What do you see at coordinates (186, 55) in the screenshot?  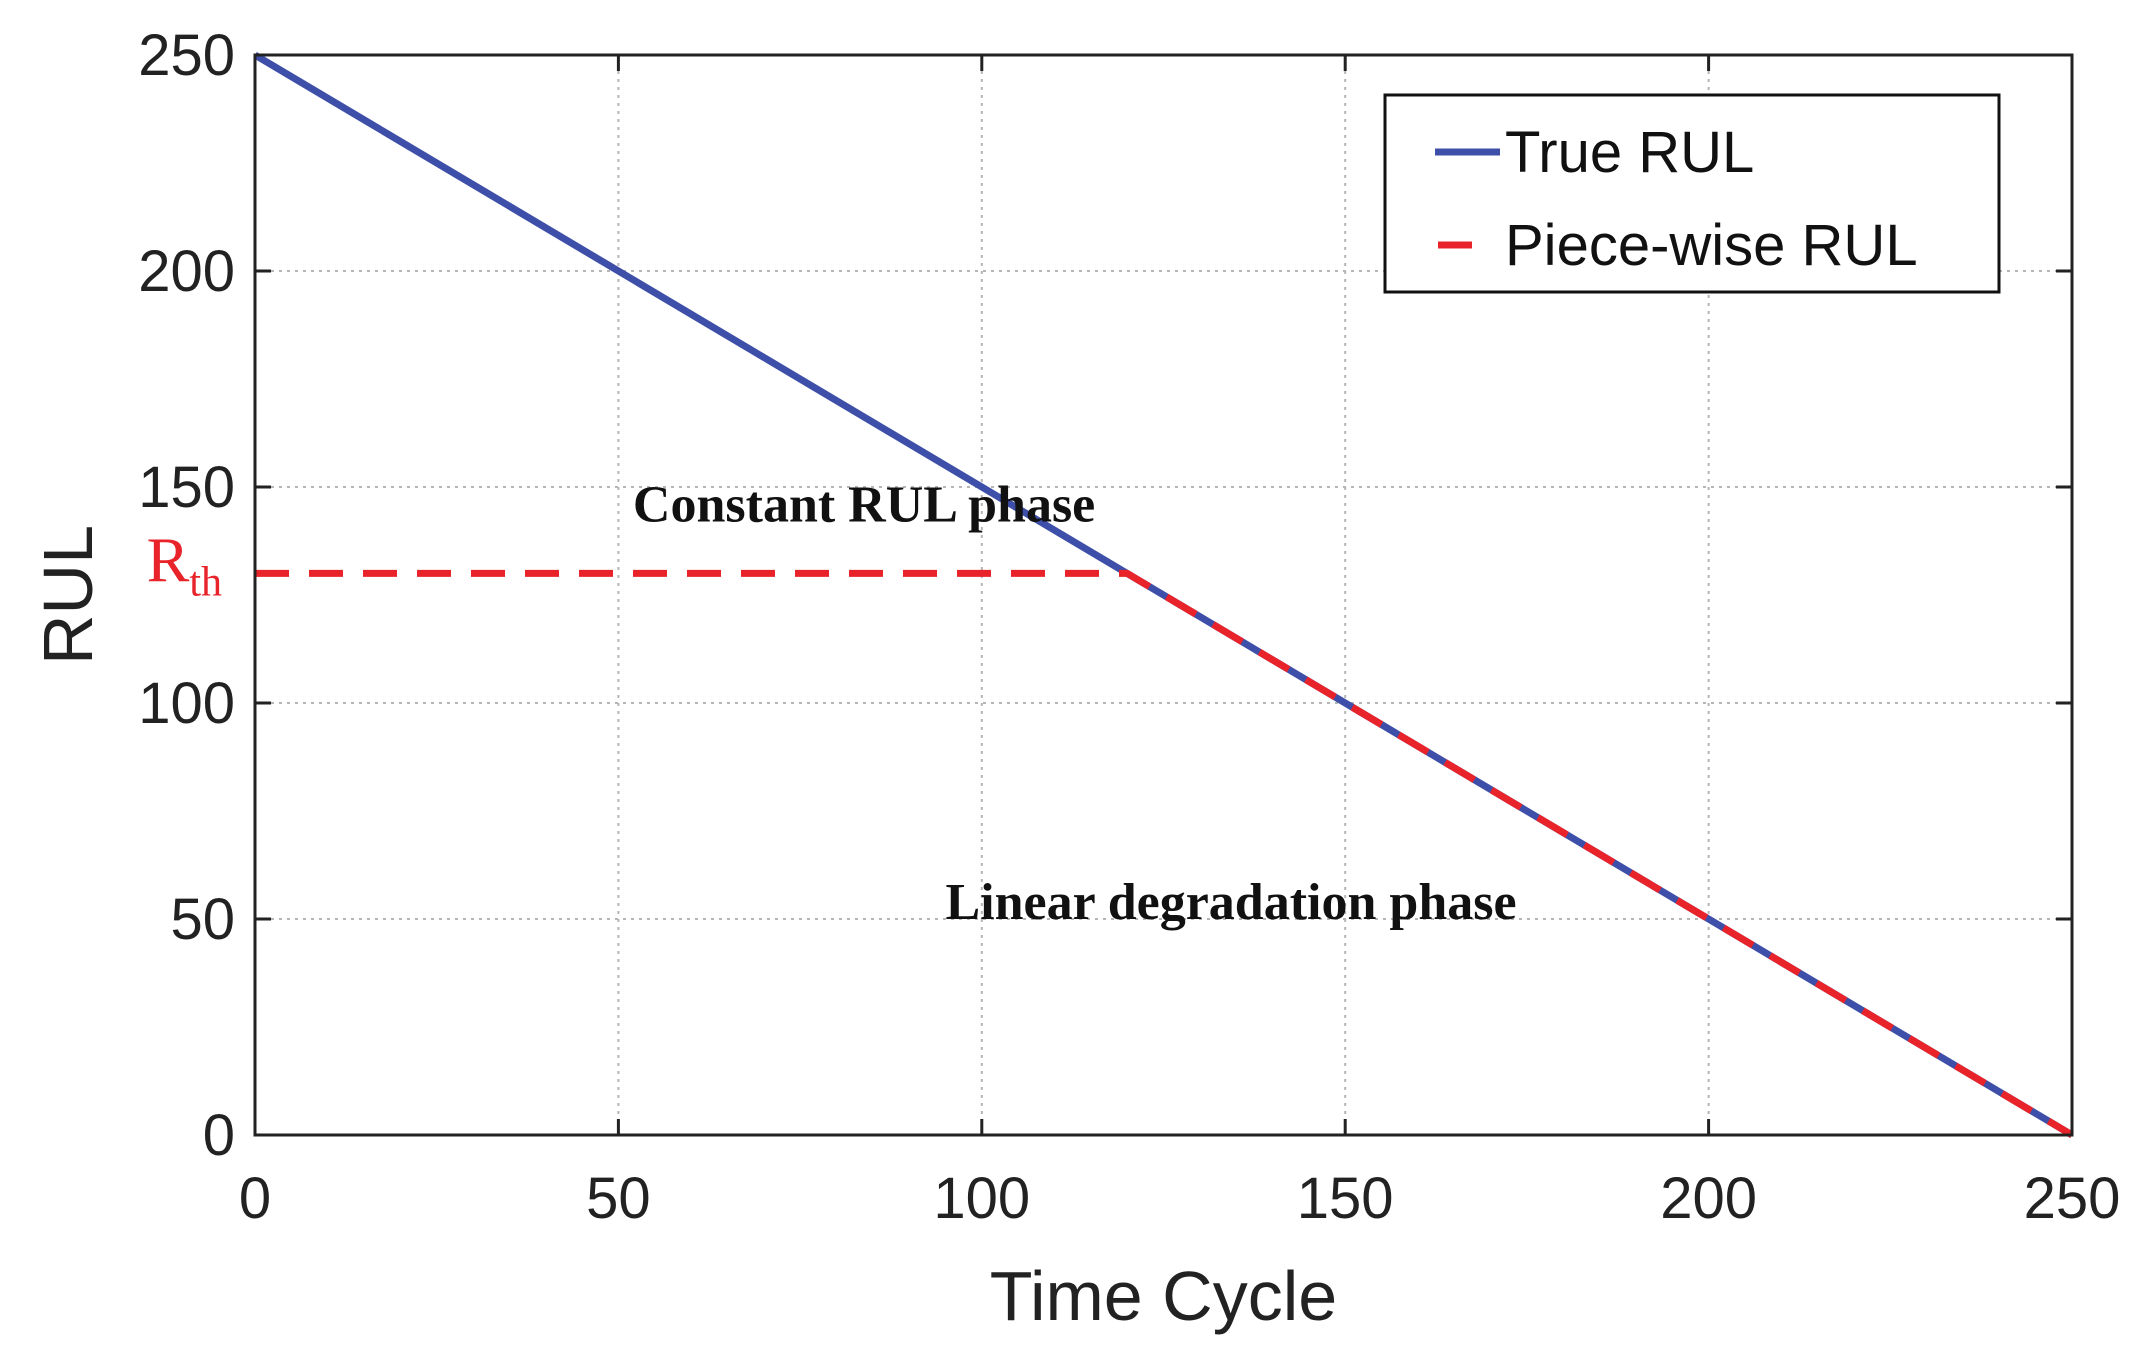 I see `y-tick-label-250: 250` at bounding box center [186, 55].